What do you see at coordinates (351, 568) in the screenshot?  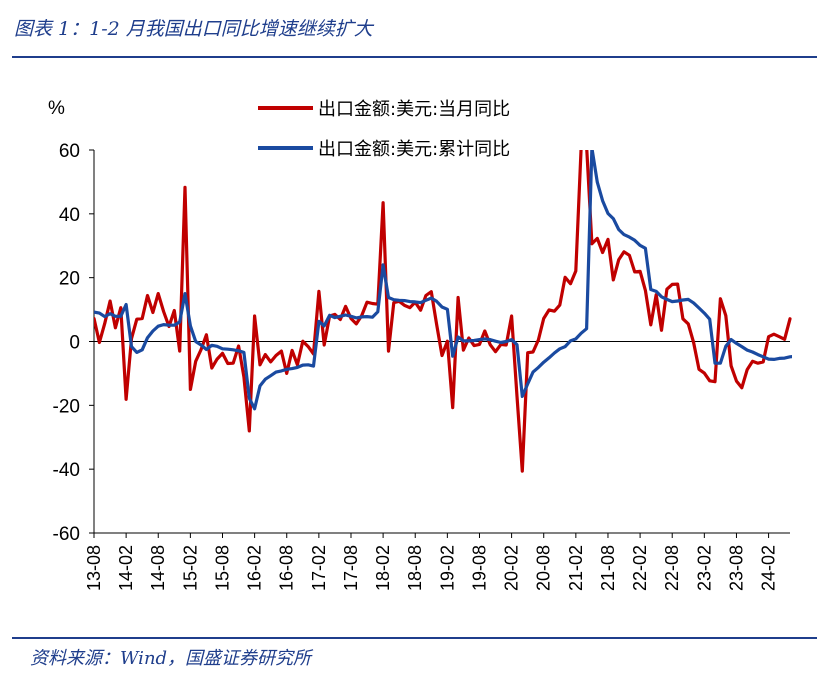 I see `x-tick-label: 17-08` at bounding box center [351, 568].